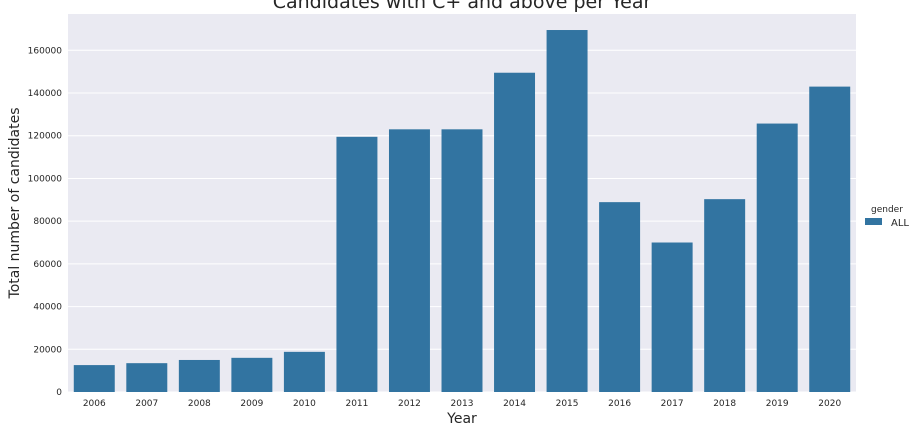  Describe the element at coordinates (620, 297) in the screenshot. I see `bar-2016` at that location.